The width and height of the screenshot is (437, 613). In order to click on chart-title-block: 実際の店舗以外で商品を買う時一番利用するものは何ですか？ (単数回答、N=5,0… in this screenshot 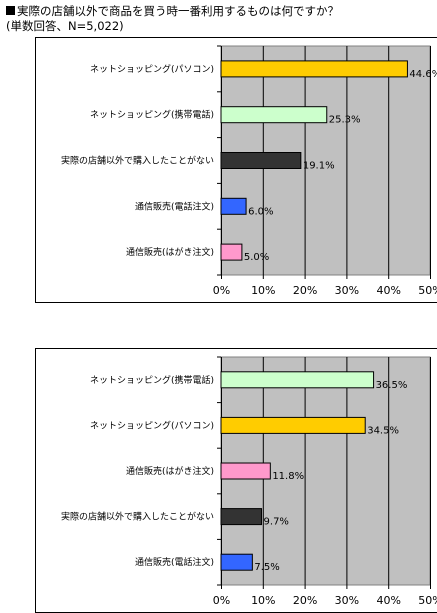, I will do `click(172, 19)`.